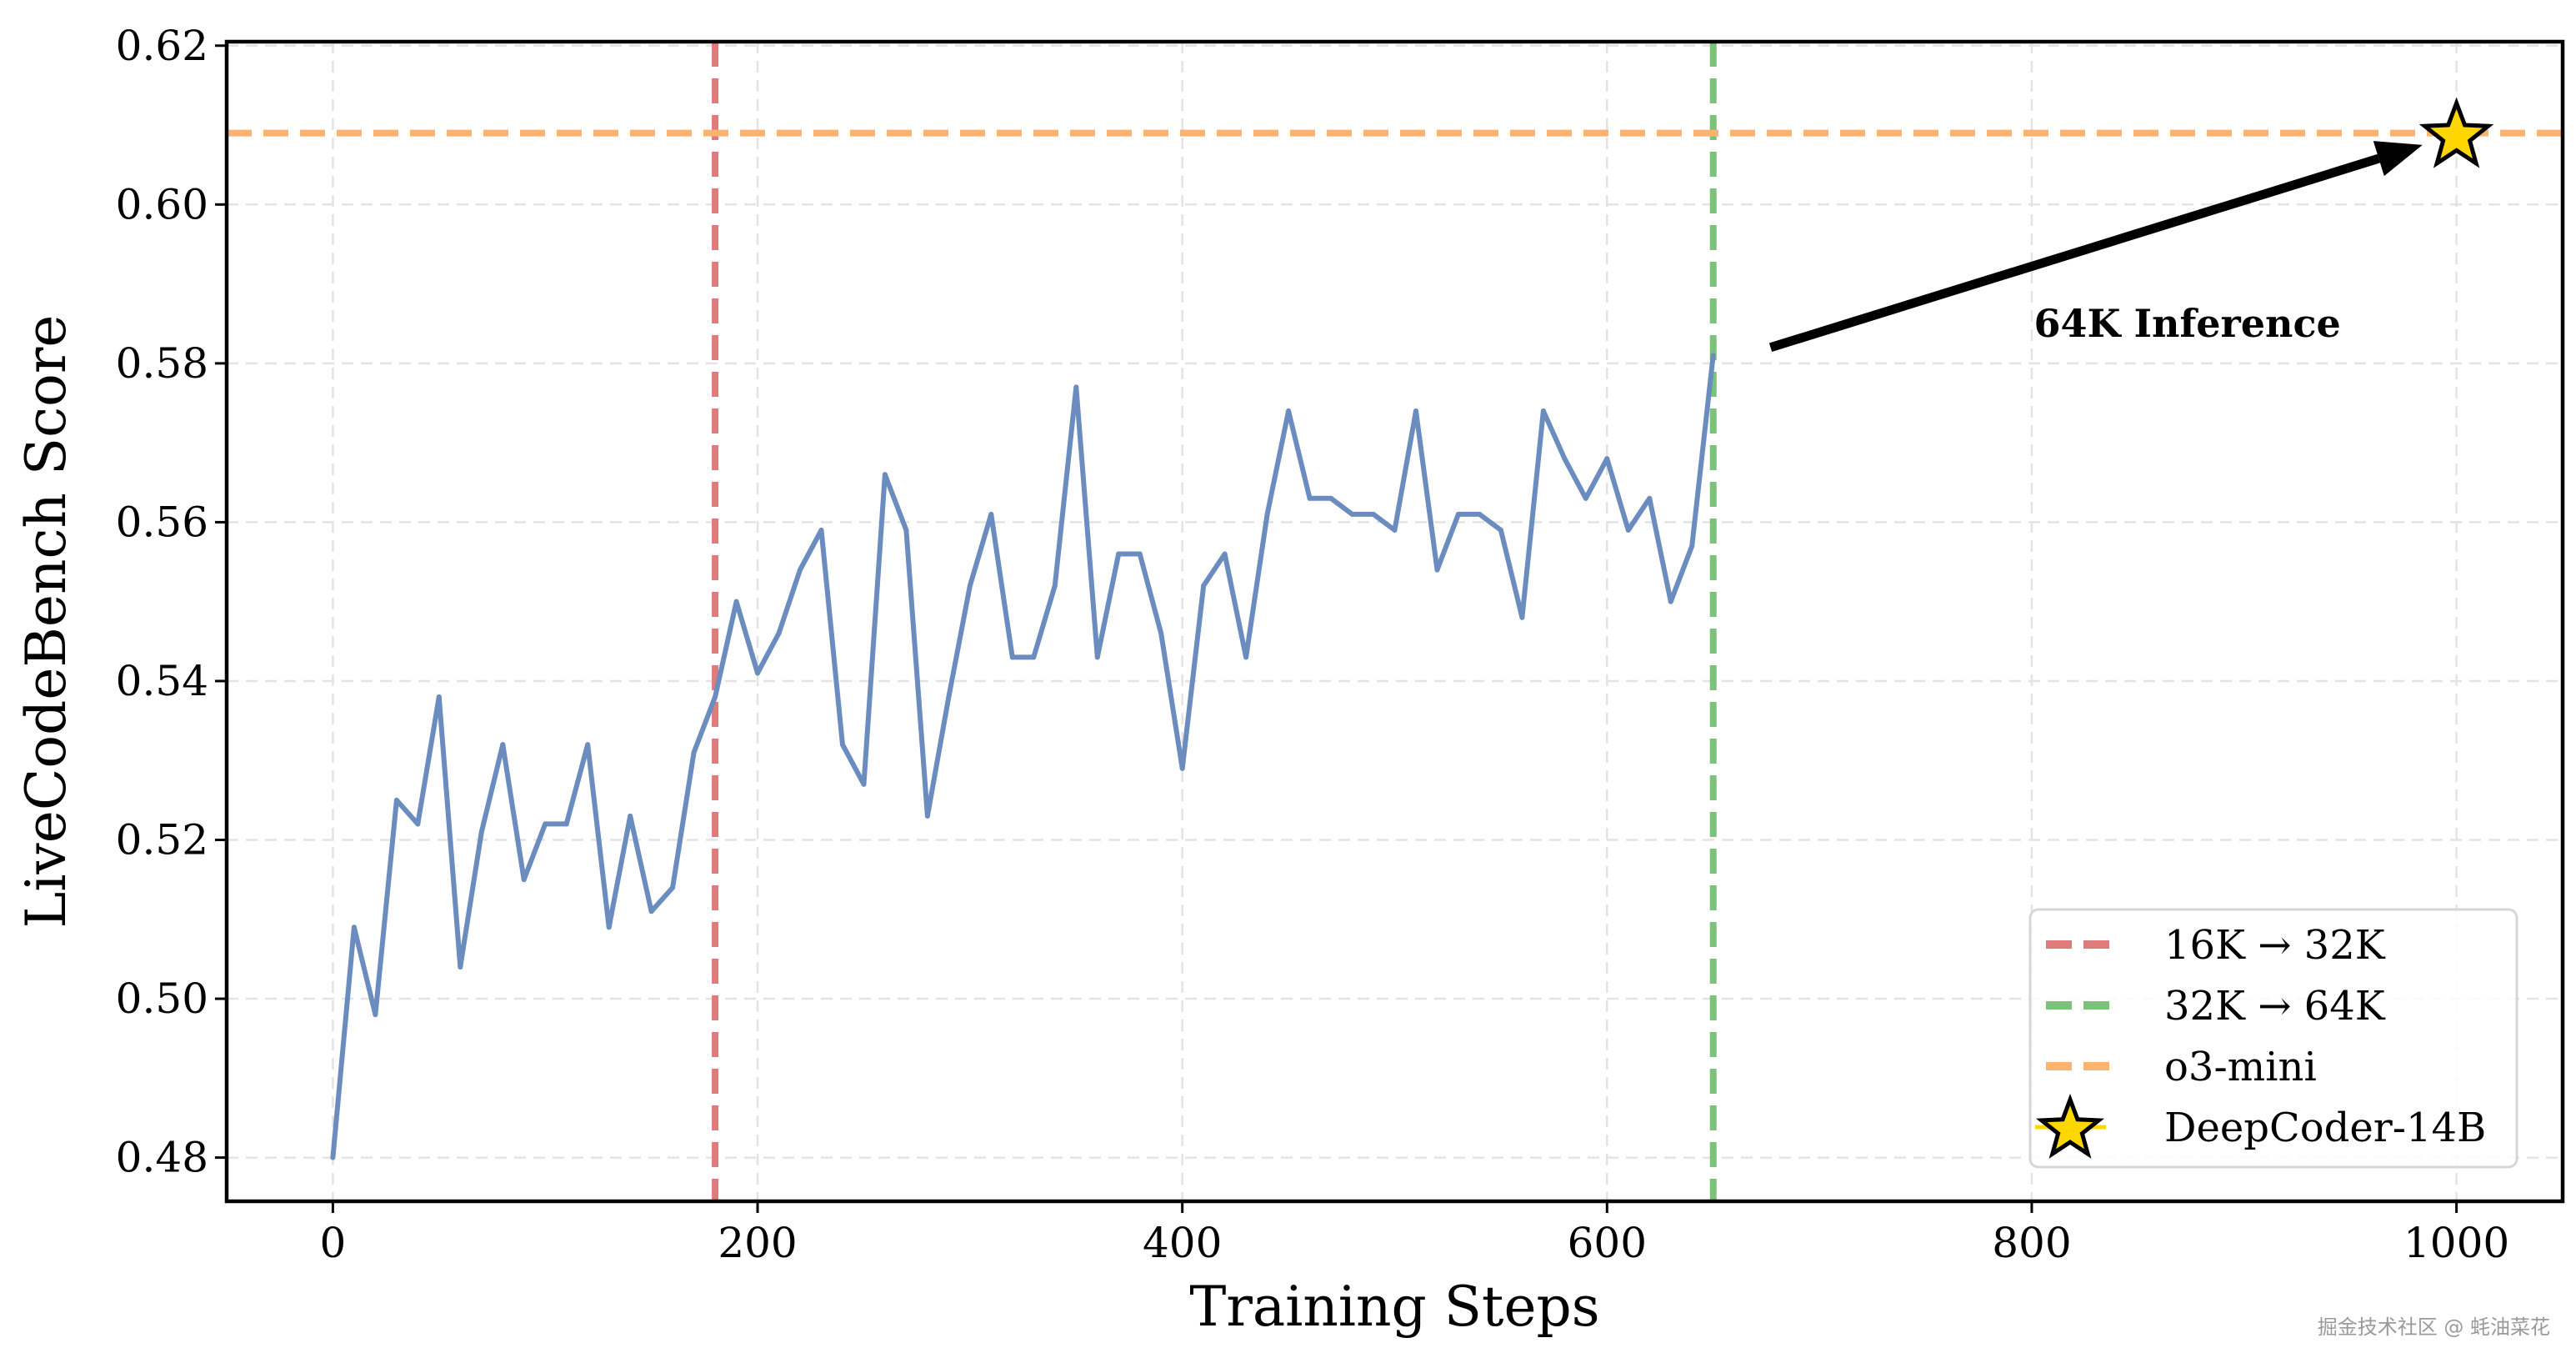 The width and height of the screenshot is (2576, 1363). I want to click on y-tick-label: 0.52, so click(162, 840).